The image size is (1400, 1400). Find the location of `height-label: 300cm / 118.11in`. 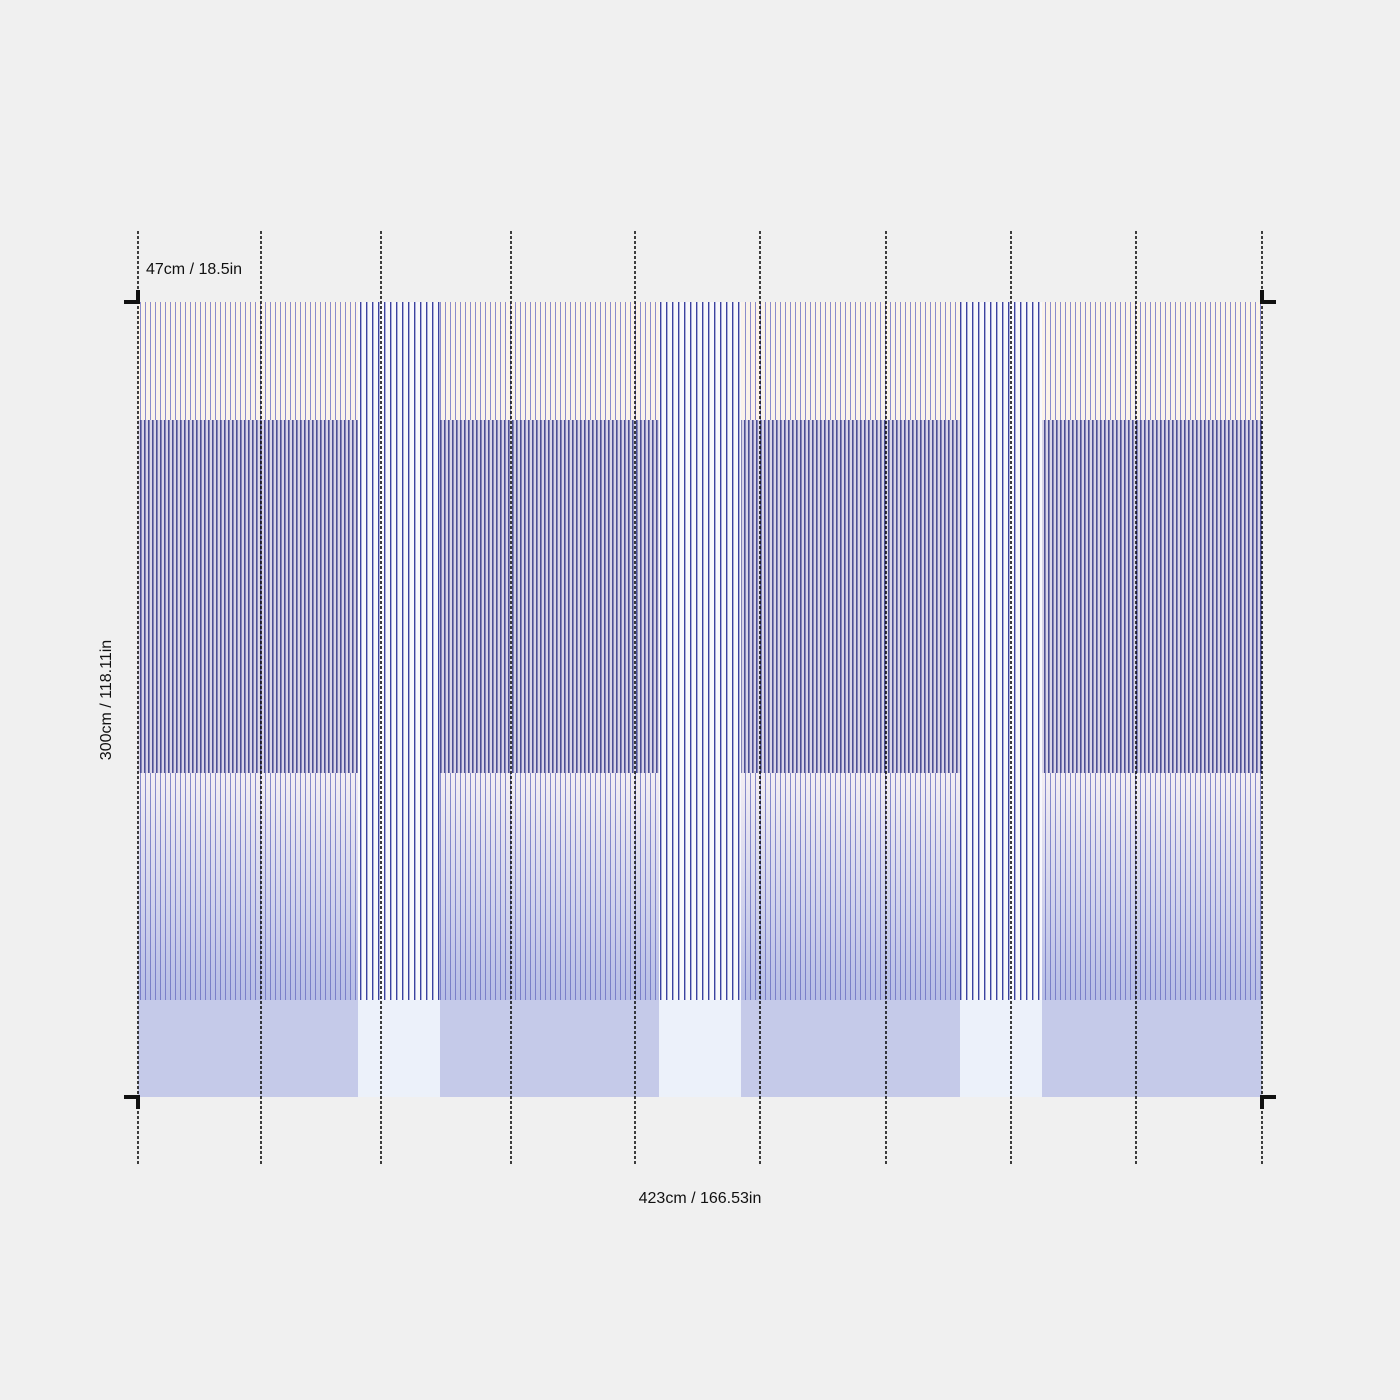

height-label: 300cm / 118.11in is located at coordinates (106, 700).